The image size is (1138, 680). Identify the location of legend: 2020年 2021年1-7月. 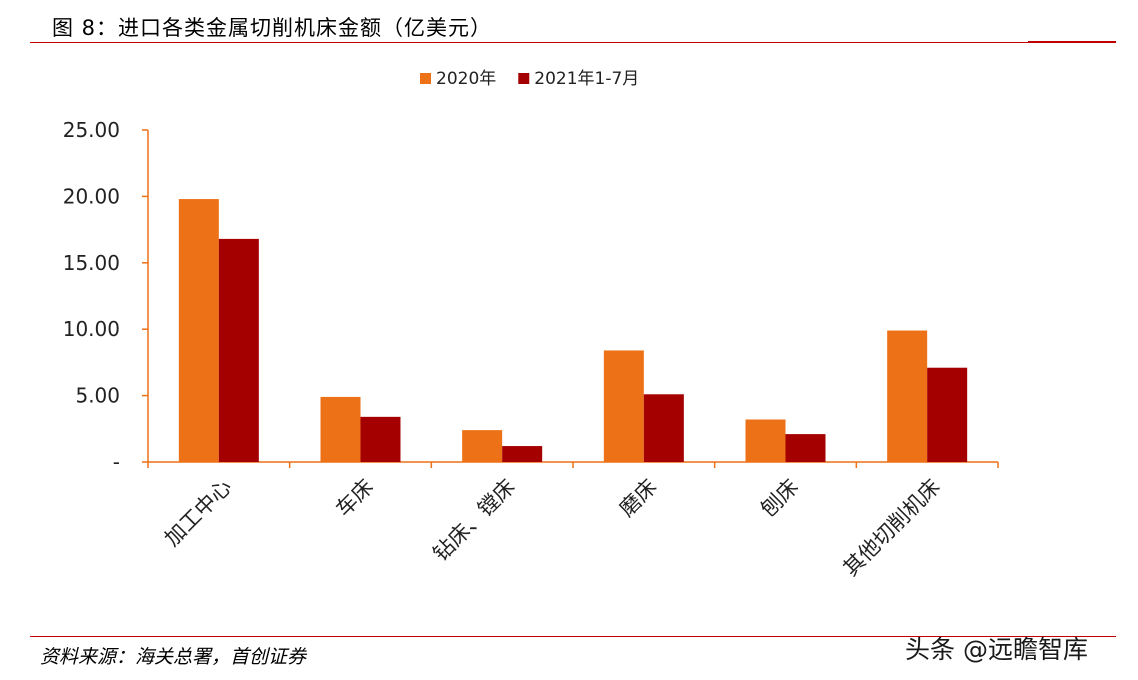
(529, 79).